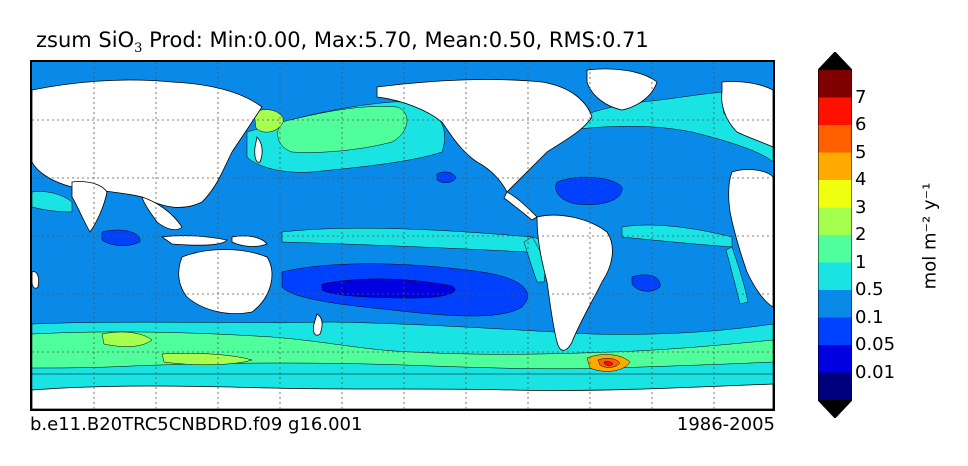 The image size is (968, 466). What do you see at coordinates (875, 372) in the screenshot?
I see `colorbar-tick-label: 0.01` at bounding box center [875, 372].